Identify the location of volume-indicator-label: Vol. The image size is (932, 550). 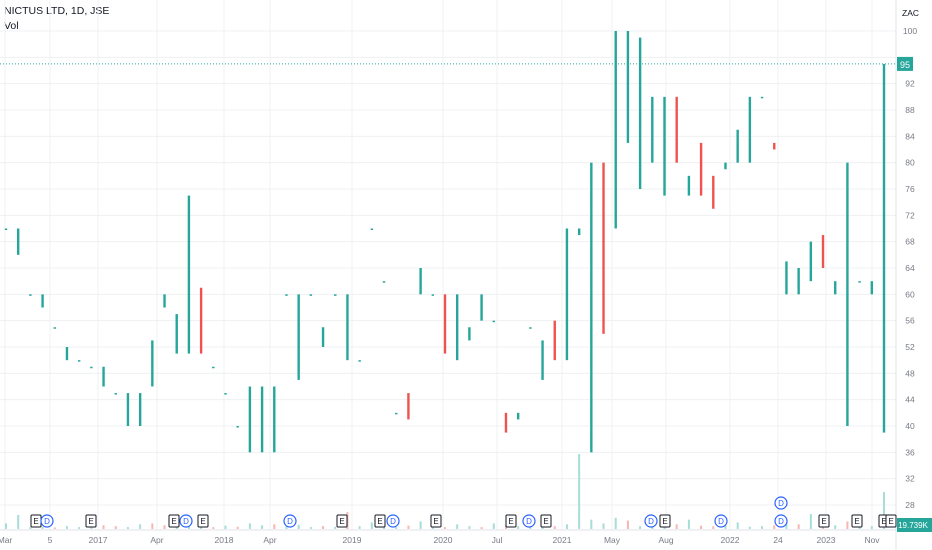
(11, 26).